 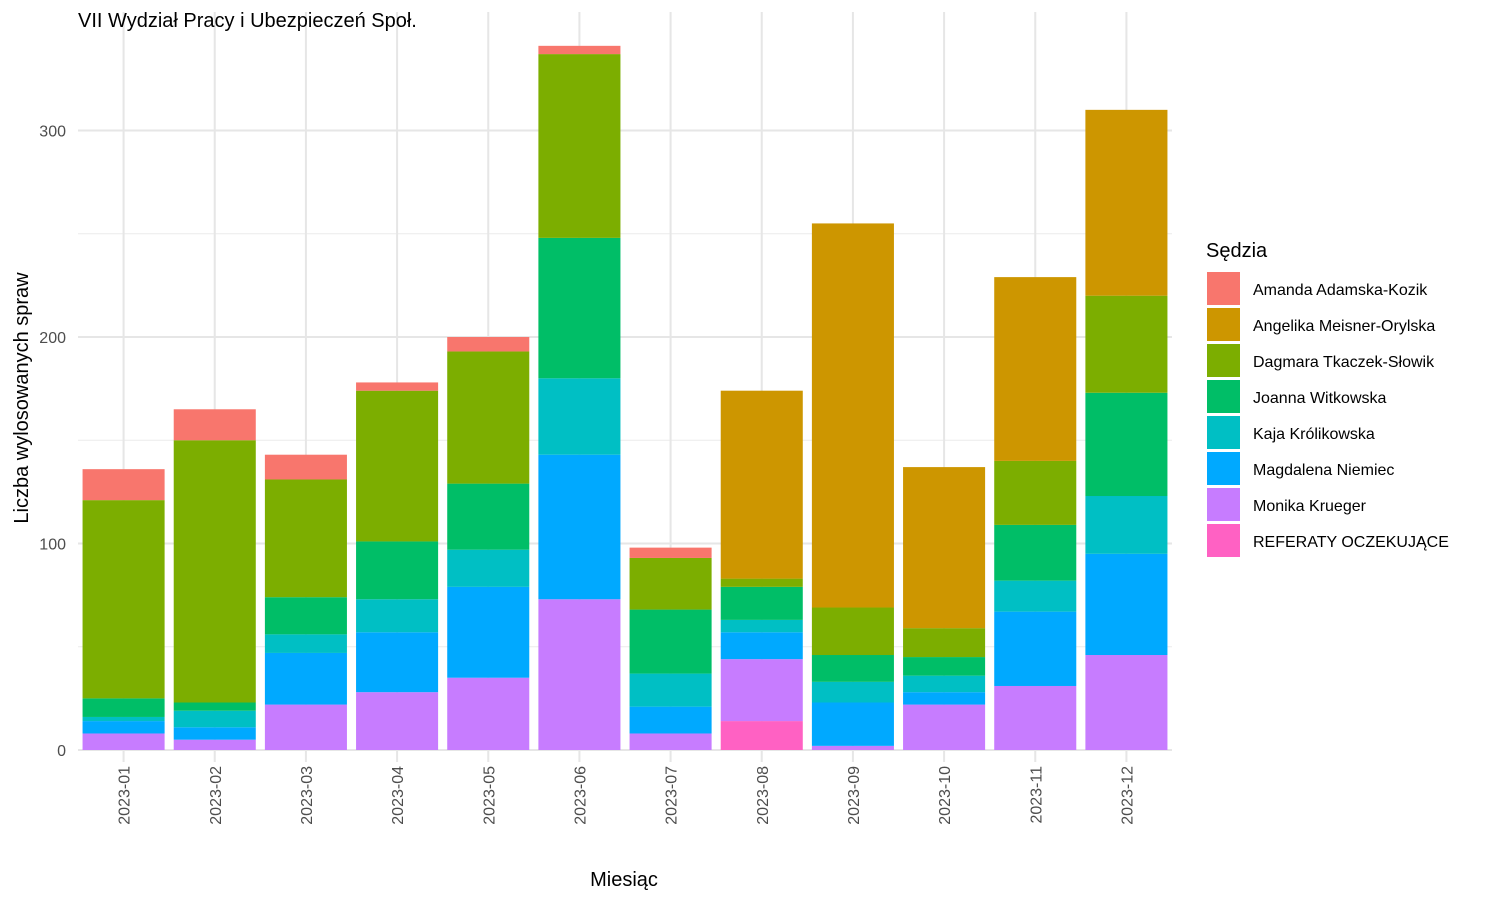 What do you see at coordinates (1036, 795) in the screenshot?
I see `x-tick-label: 2023-11` at bounding box center [1036, 795].